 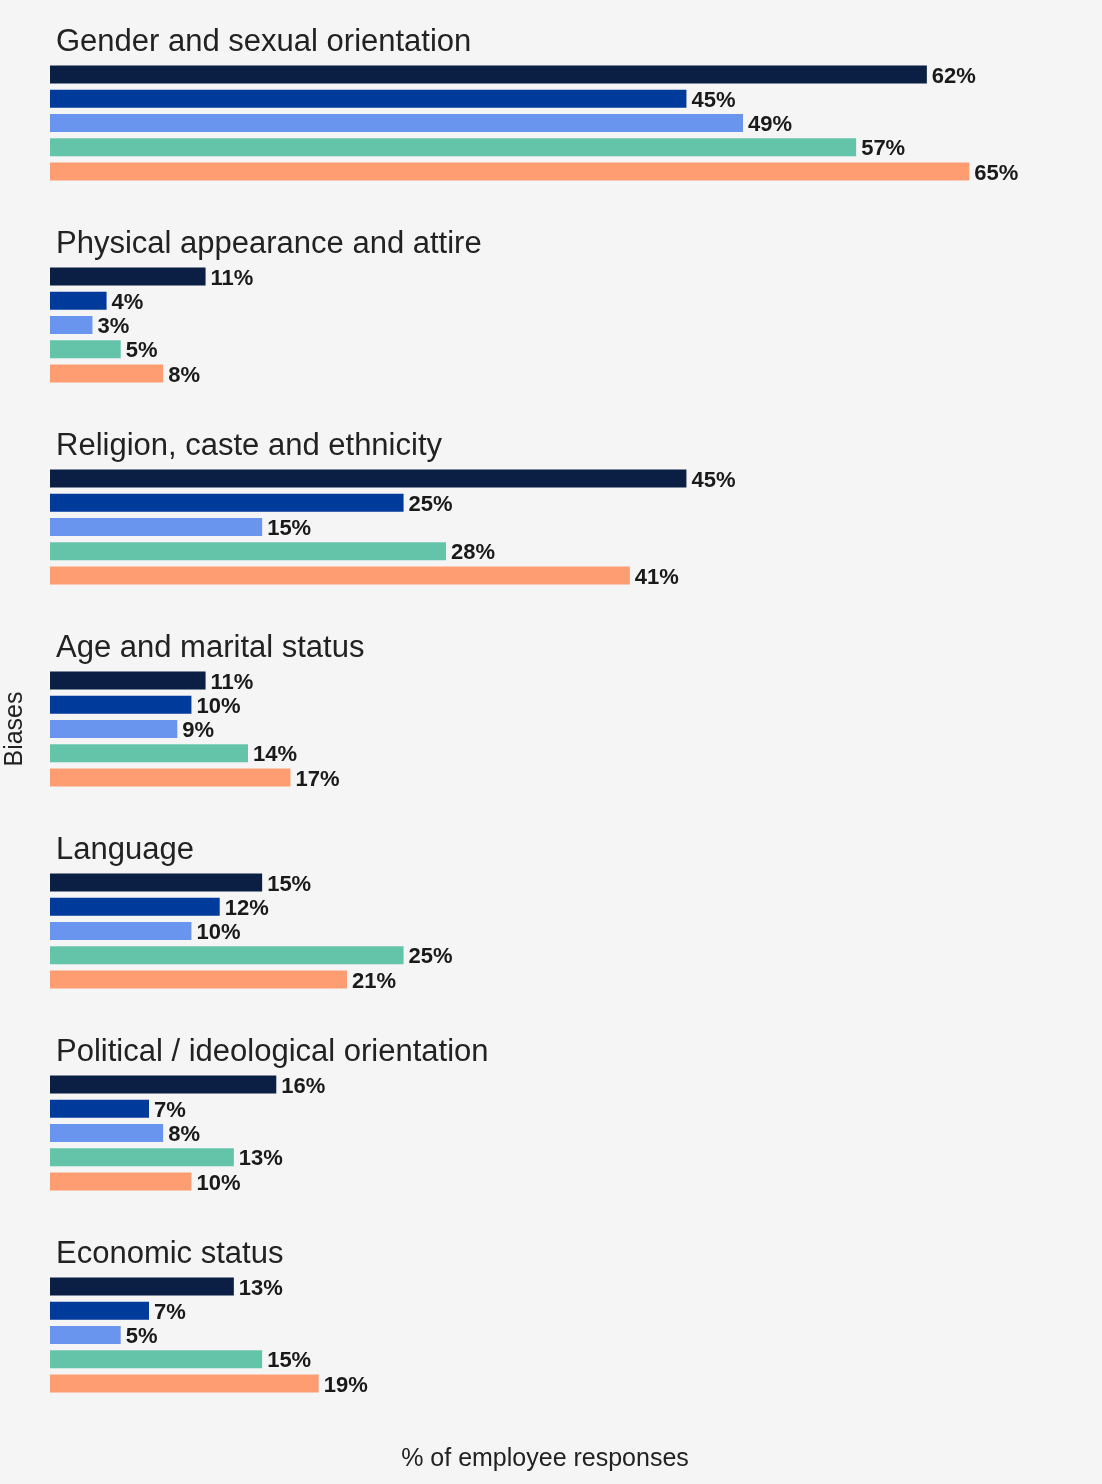 I want to click on data-label: 41%, so click(x=656, y=576).